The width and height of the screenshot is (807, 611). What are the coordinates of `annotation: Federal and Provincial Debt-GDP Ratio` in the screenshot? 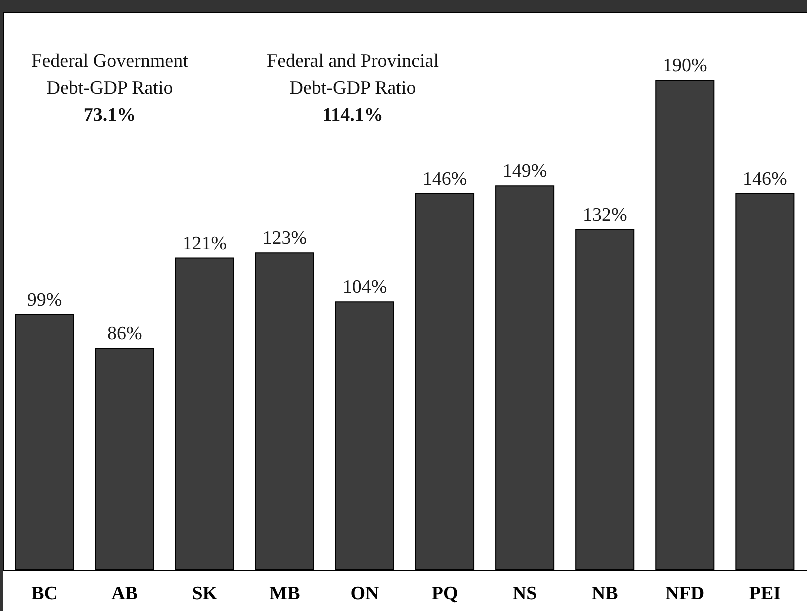 It's located at (353, 75).